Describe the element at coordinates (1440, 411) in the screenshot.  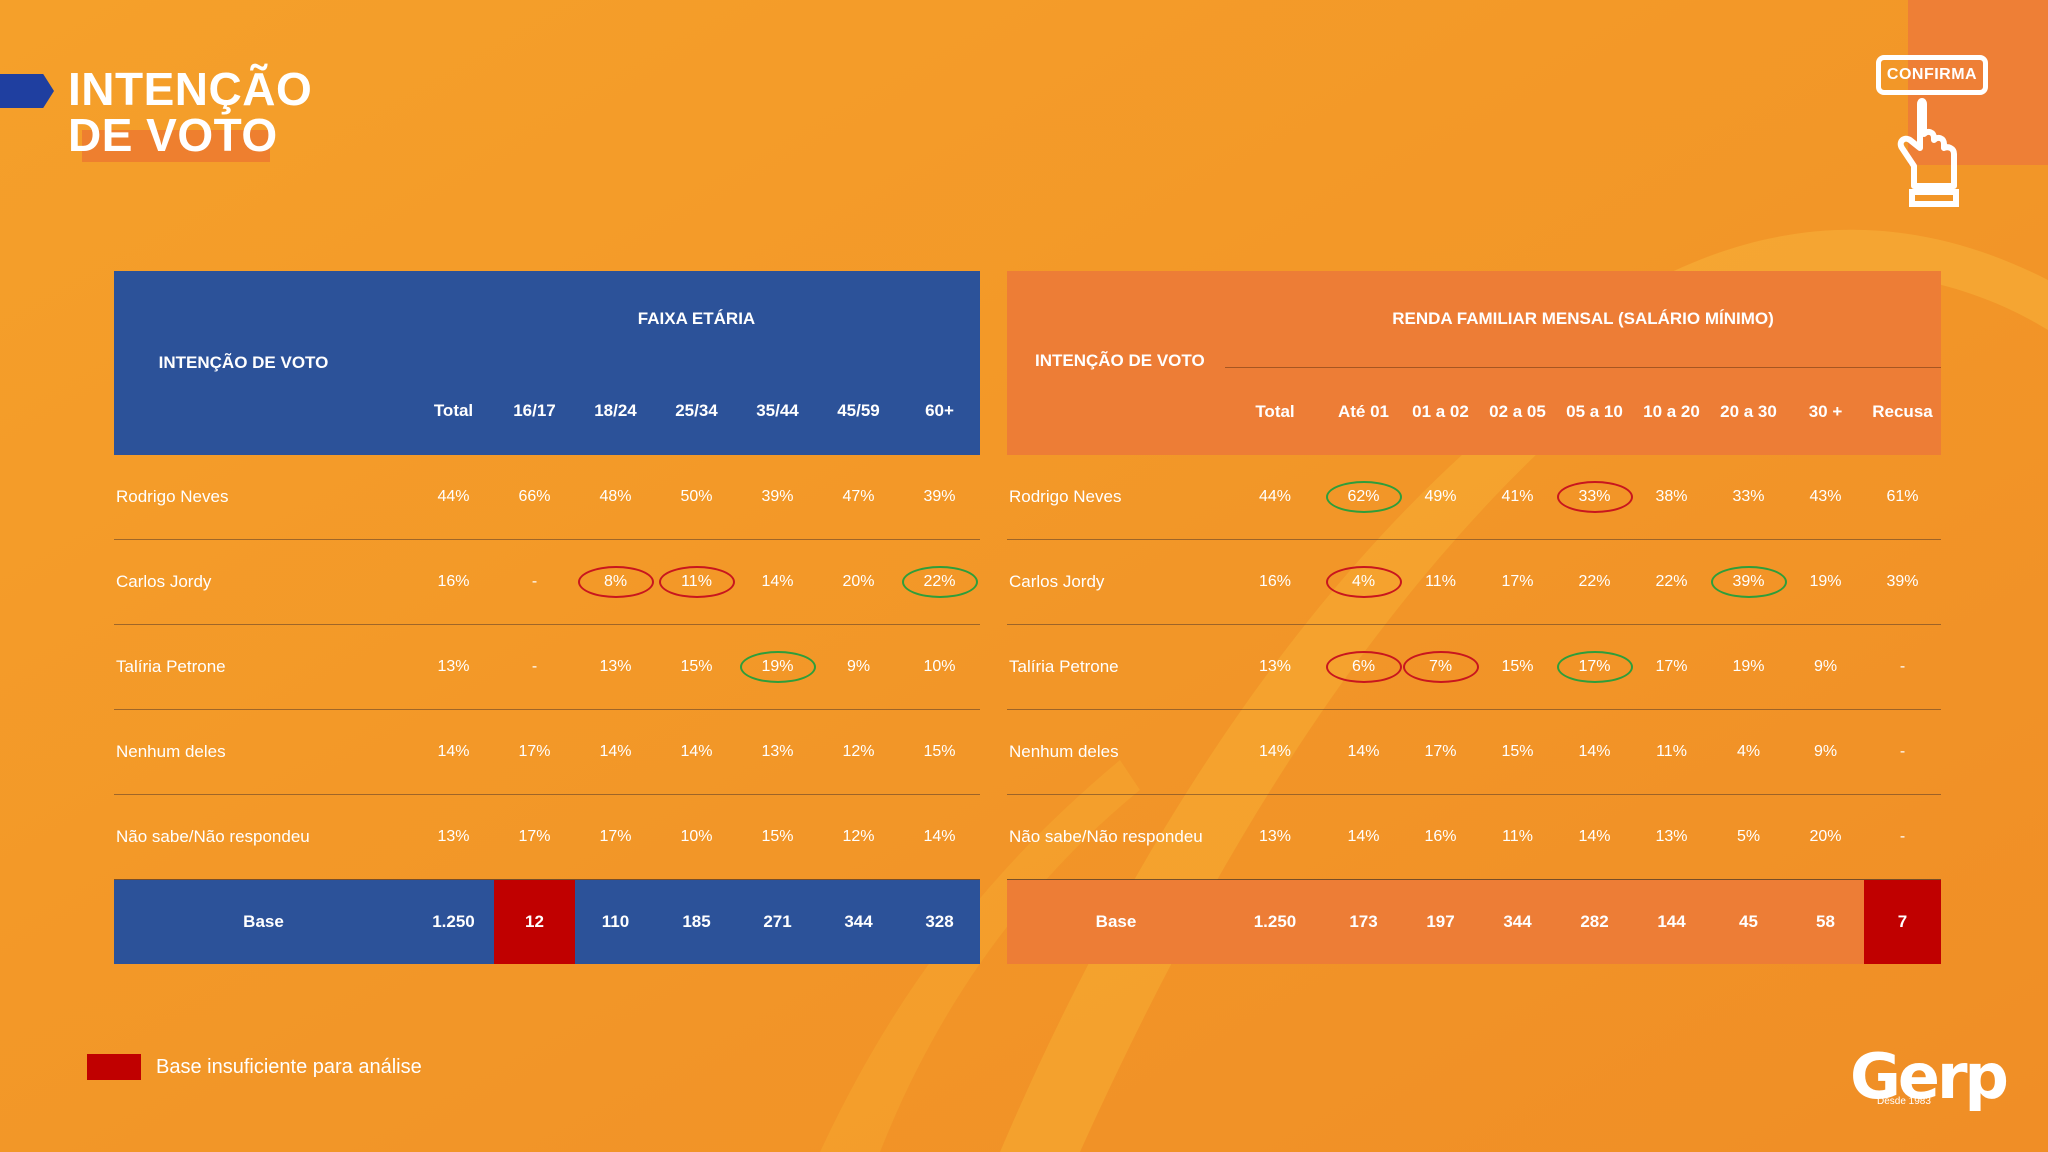
I see `column-header: 01 a 02` at that location.